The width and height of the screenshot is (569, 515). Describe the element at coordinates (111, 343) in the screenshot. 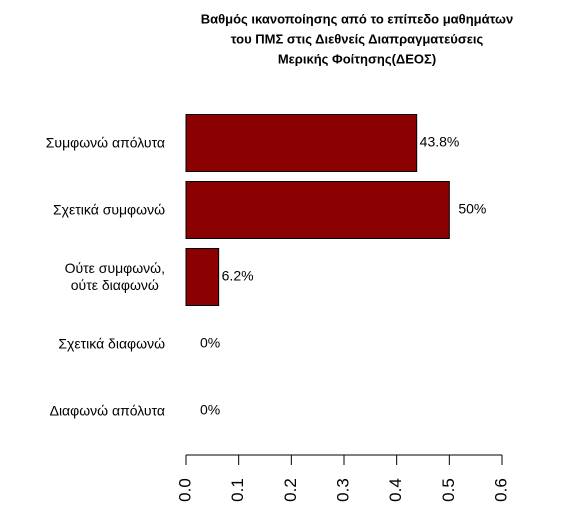

I see `category-label: Σχετικά διαφωνώ` at that location.